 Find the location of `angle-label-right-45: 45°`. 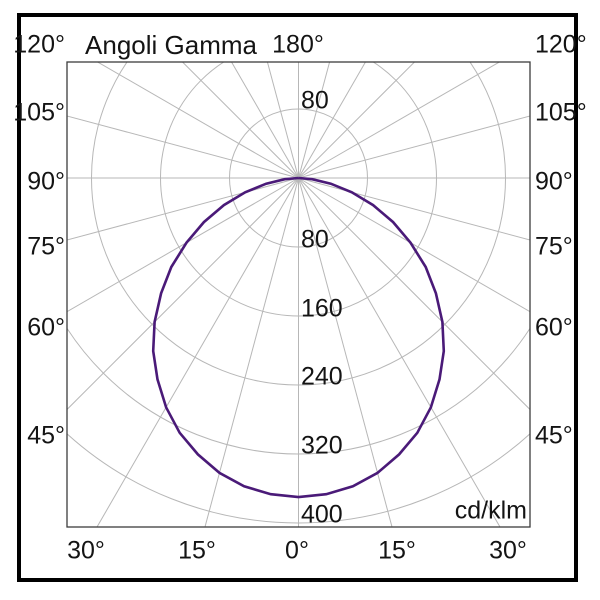

angle-label-right-45: 45° is located at coordinates (554, 435).